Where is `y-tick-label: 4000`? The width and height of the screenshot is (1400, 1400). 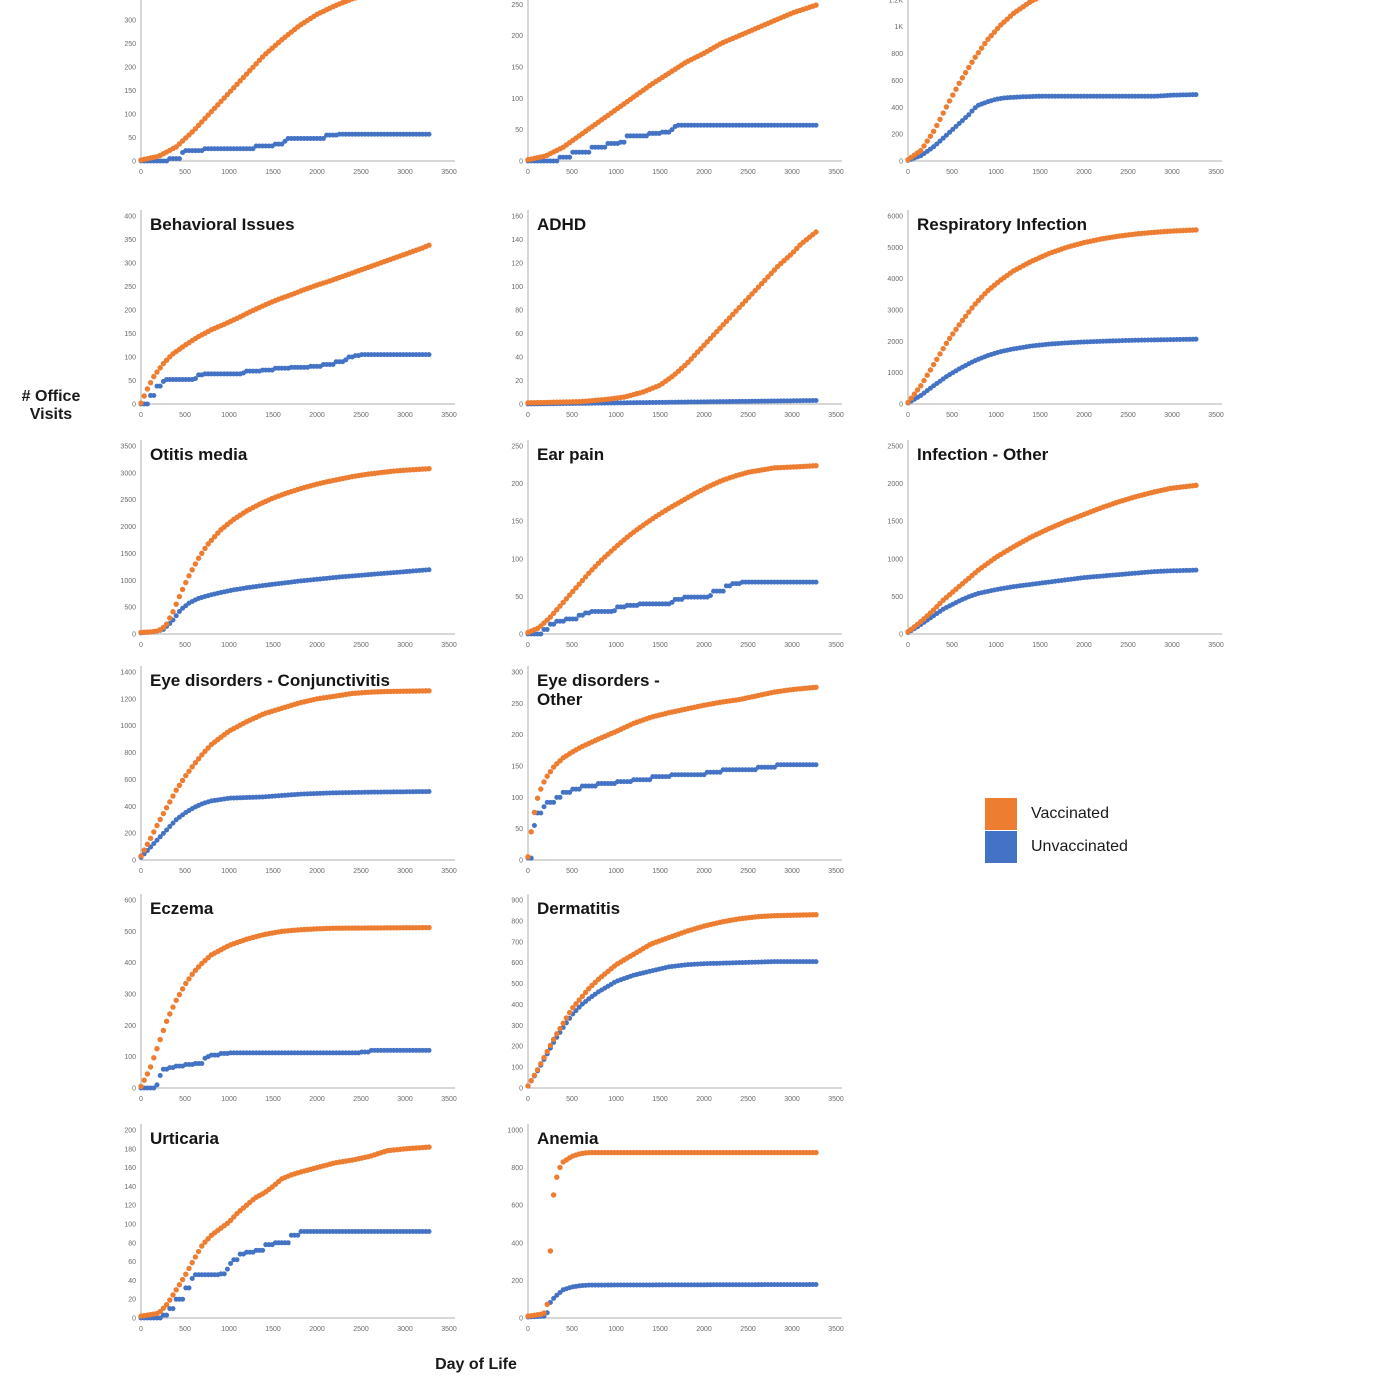 y-tick-label: 4000 is located at coordinates (895, 279).